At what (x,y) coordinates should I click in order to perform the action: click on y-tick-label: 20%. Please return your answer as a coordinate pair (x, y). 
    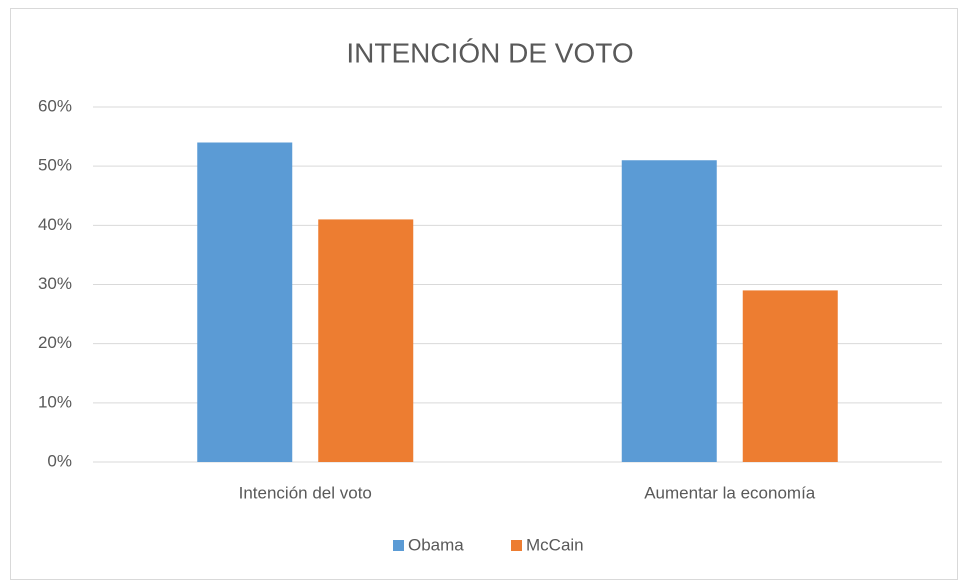
    Looking at the image, I should click on (55, 342).